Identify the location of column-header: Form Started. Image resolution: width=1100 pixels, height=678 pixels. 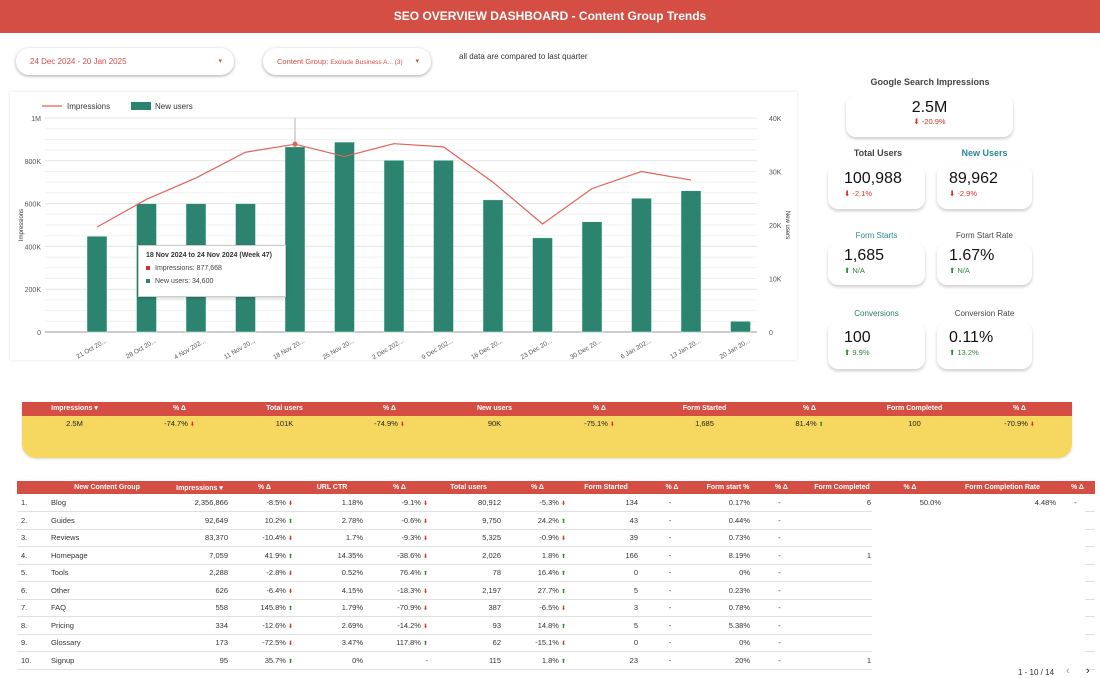
(606, 487).